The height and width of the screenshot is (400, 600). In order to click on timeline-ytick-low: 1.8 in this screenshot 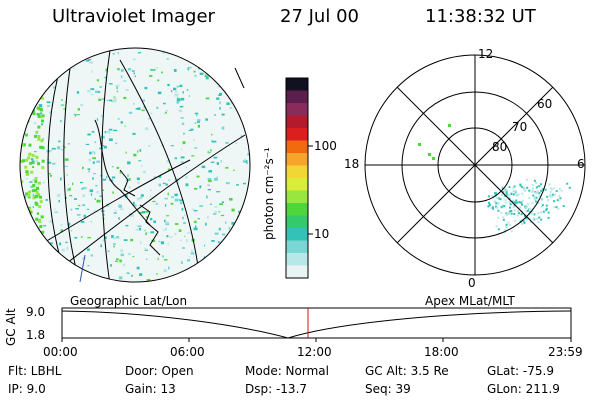, I will do `click(36, 335)`.